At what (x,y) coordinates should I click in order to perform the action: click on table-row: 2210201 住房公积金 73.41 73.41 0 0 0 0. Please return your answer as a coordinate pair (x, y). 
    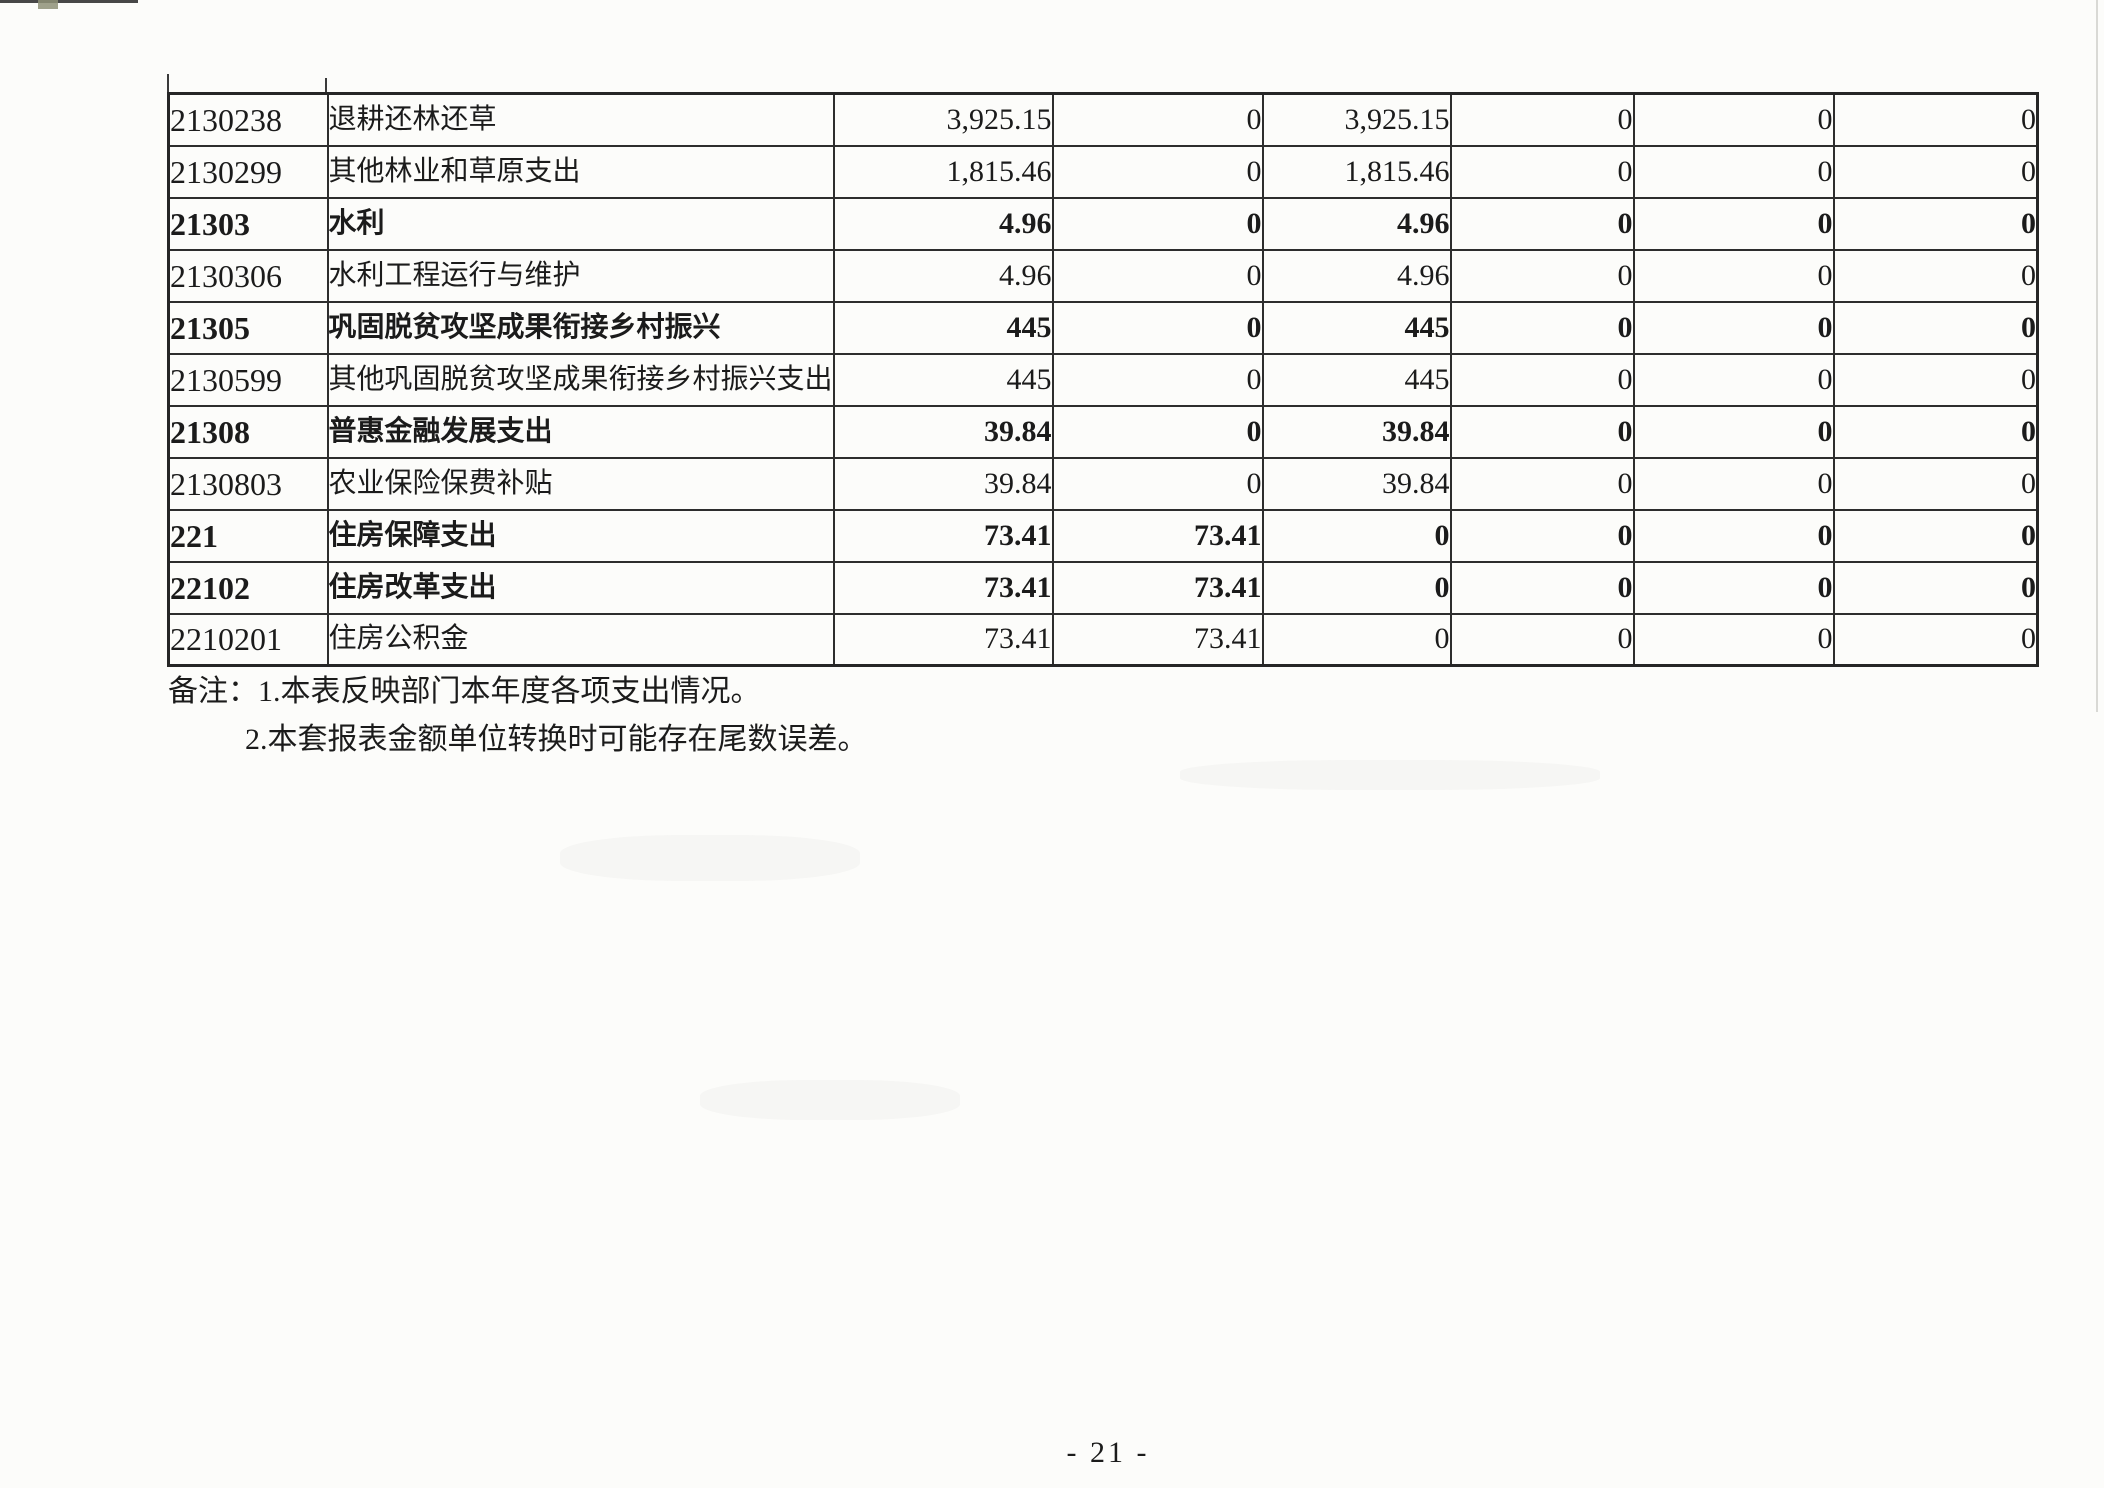
    Looking at the image, I should click on (1103, 639).